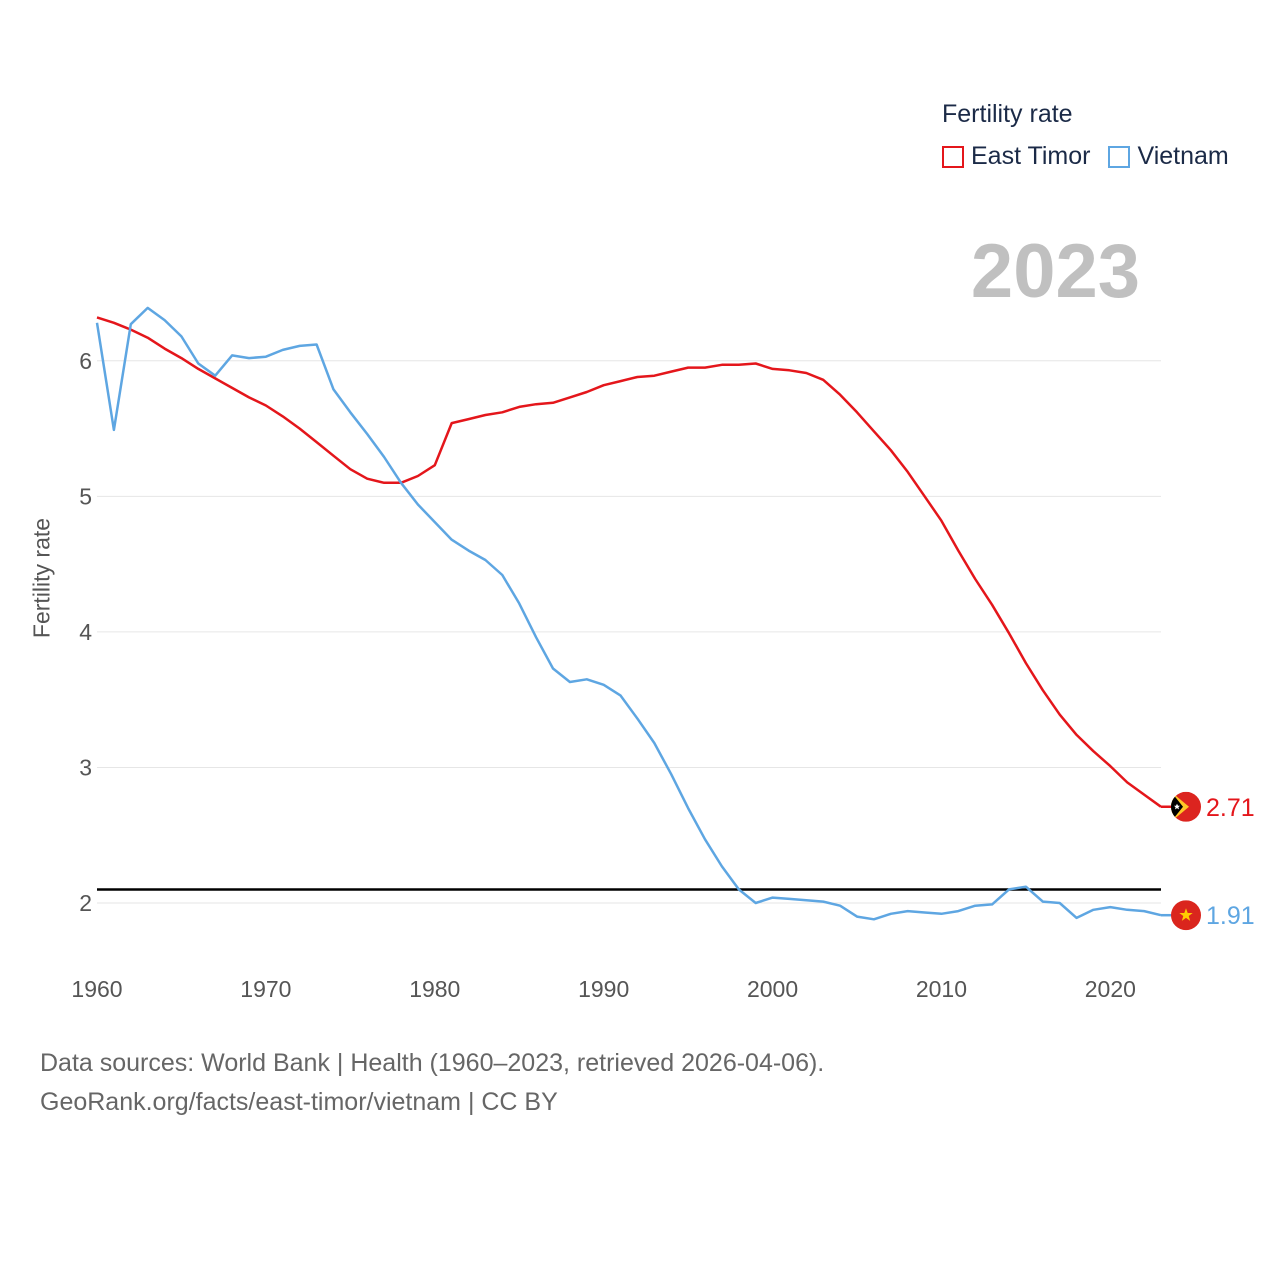  I want to click on legend-item-vietnam: Vietnam, so click(1168, 156).